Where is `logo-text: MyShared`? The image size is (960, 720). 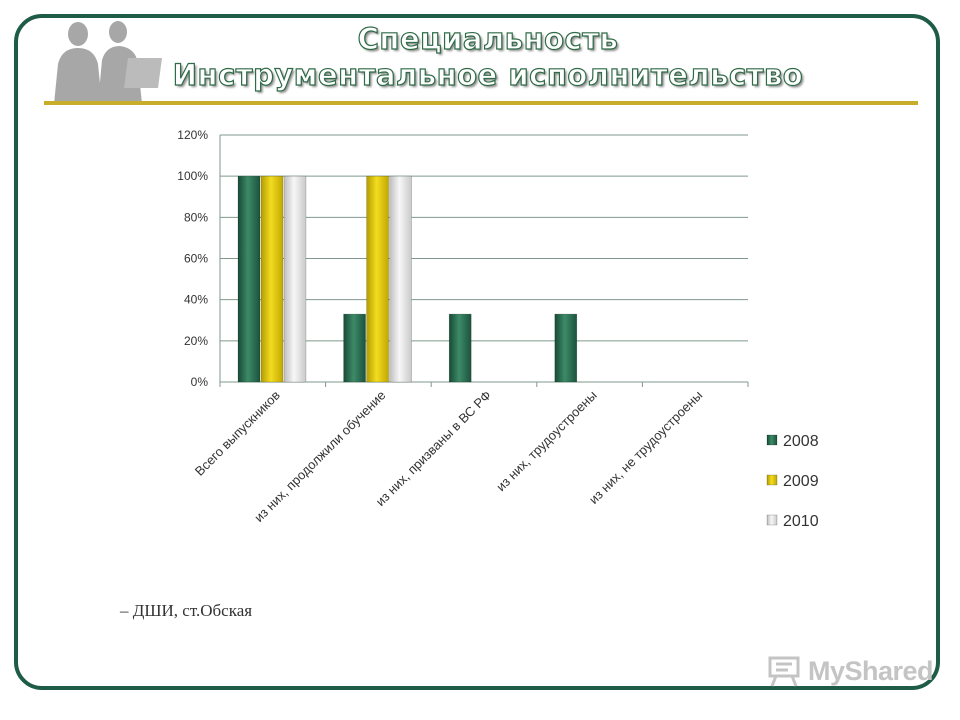 logo-text: MyShared is located at coordinates (871, 670).